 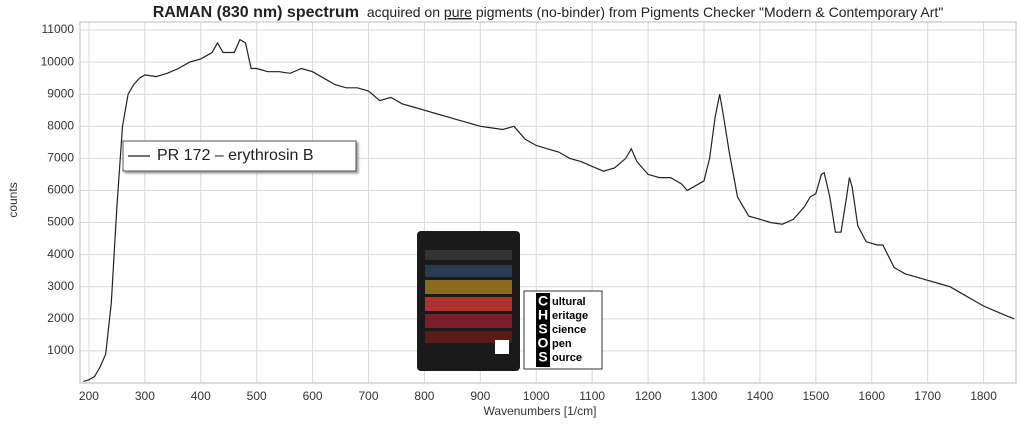 I want to click on logo-word: eritage, so click(x=570, y=316).